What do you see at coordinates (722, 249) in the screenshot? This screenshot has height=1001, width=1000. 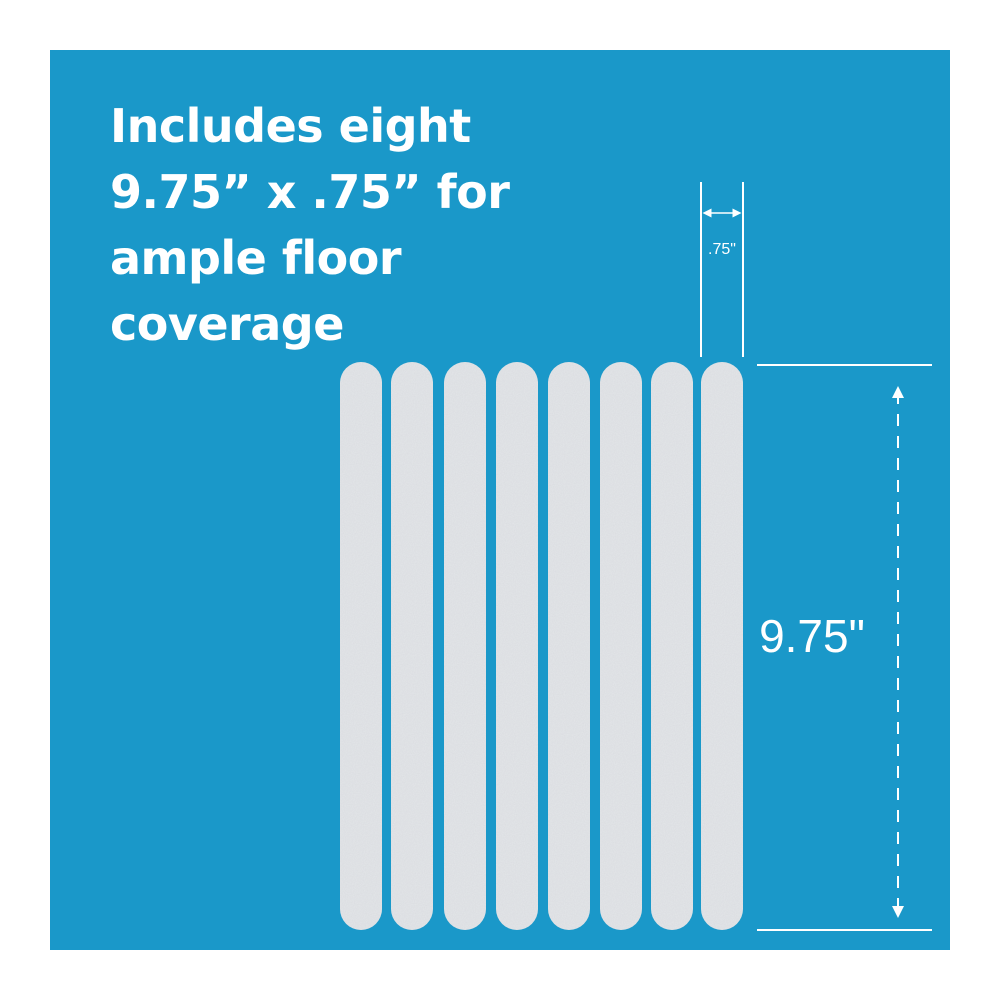 I see `width-label: .75"` at bounding box center [722, 249].